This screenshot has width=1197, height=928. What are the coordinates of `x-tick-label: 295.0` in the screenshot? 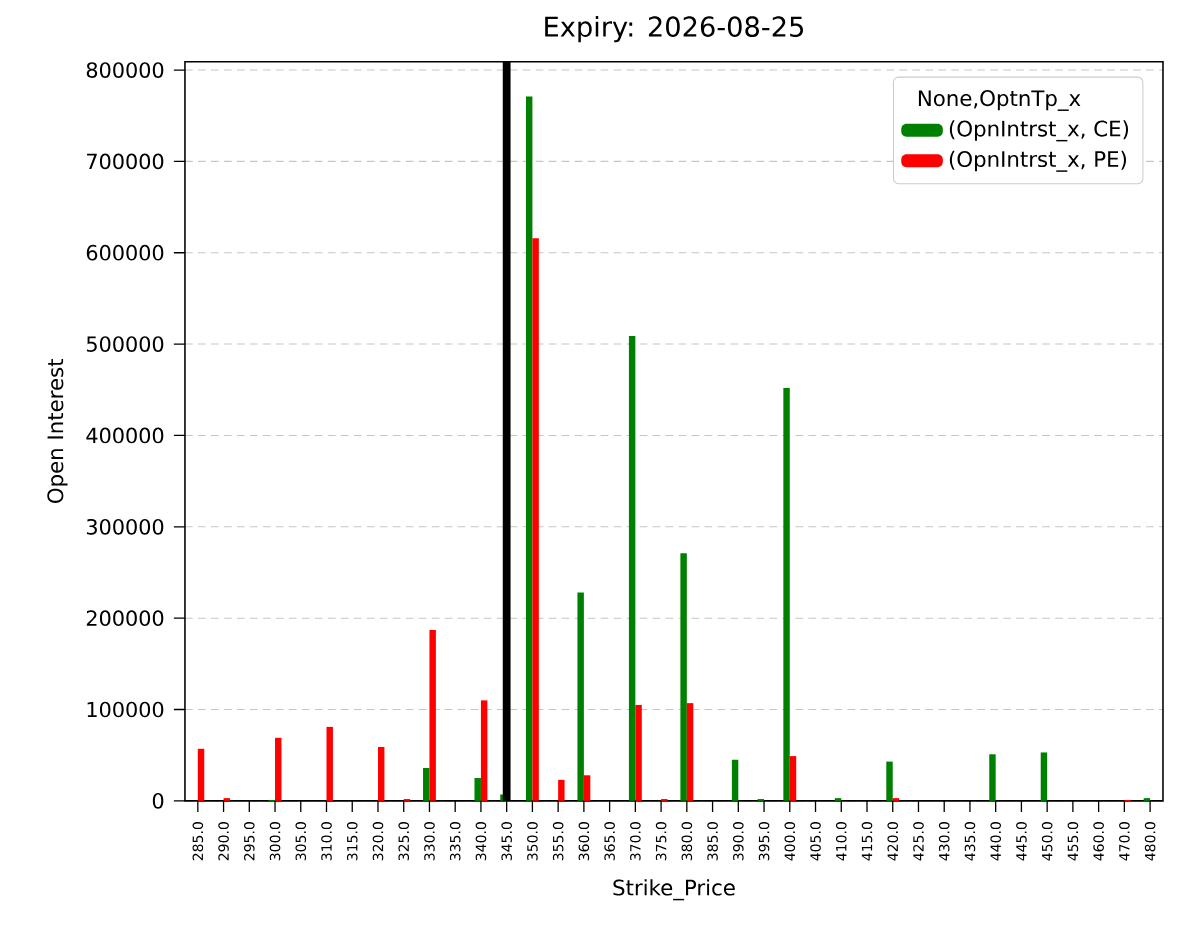 It's located at (249, 841).